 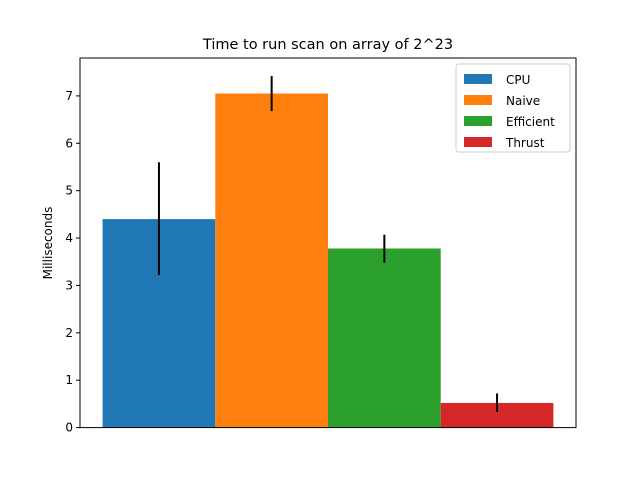 What do you see at coordinates (69, 428) in the screenshot?
I see `y-tick-label: 0` at bounding box center [69, 428].